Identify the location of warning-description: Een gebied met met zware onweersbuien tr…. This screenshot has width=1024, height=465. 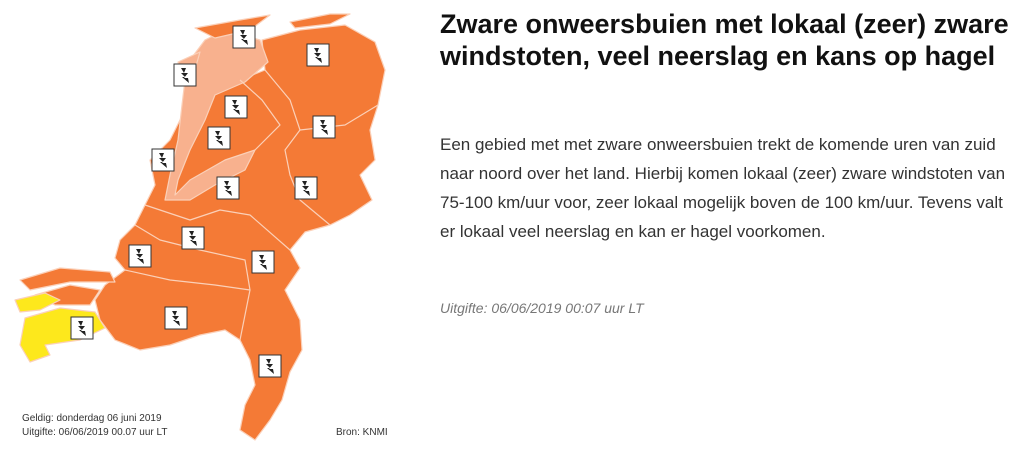
(723, 188).